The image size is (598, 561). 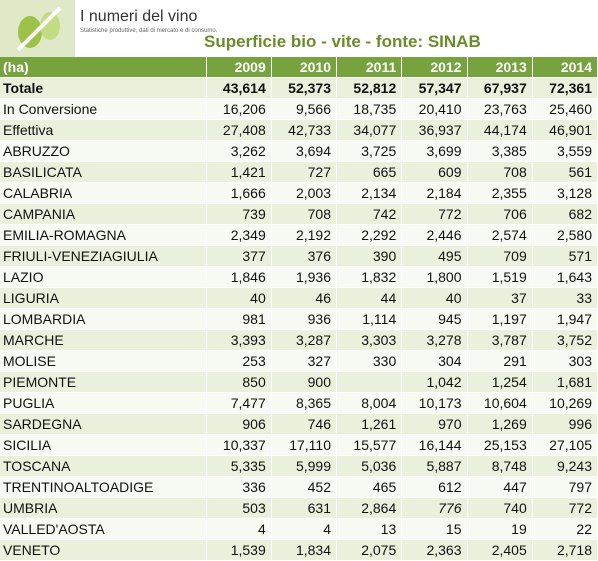 What do you see at coordinates (304, 109) in the screenshot?
I see `table-cell: 9,566` at bounding box center [304, 109].